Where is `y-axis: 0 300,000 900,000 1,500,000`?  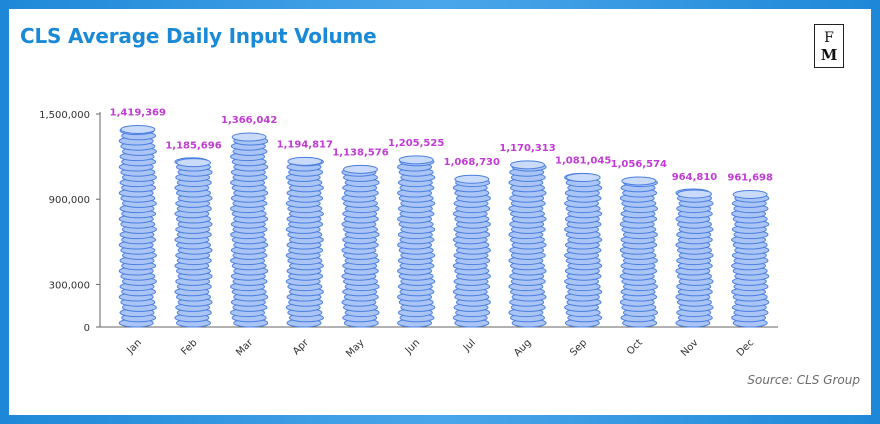 y-axis: 0 300,000 900,000 1,500,000 is located at coordinates (70, 222).